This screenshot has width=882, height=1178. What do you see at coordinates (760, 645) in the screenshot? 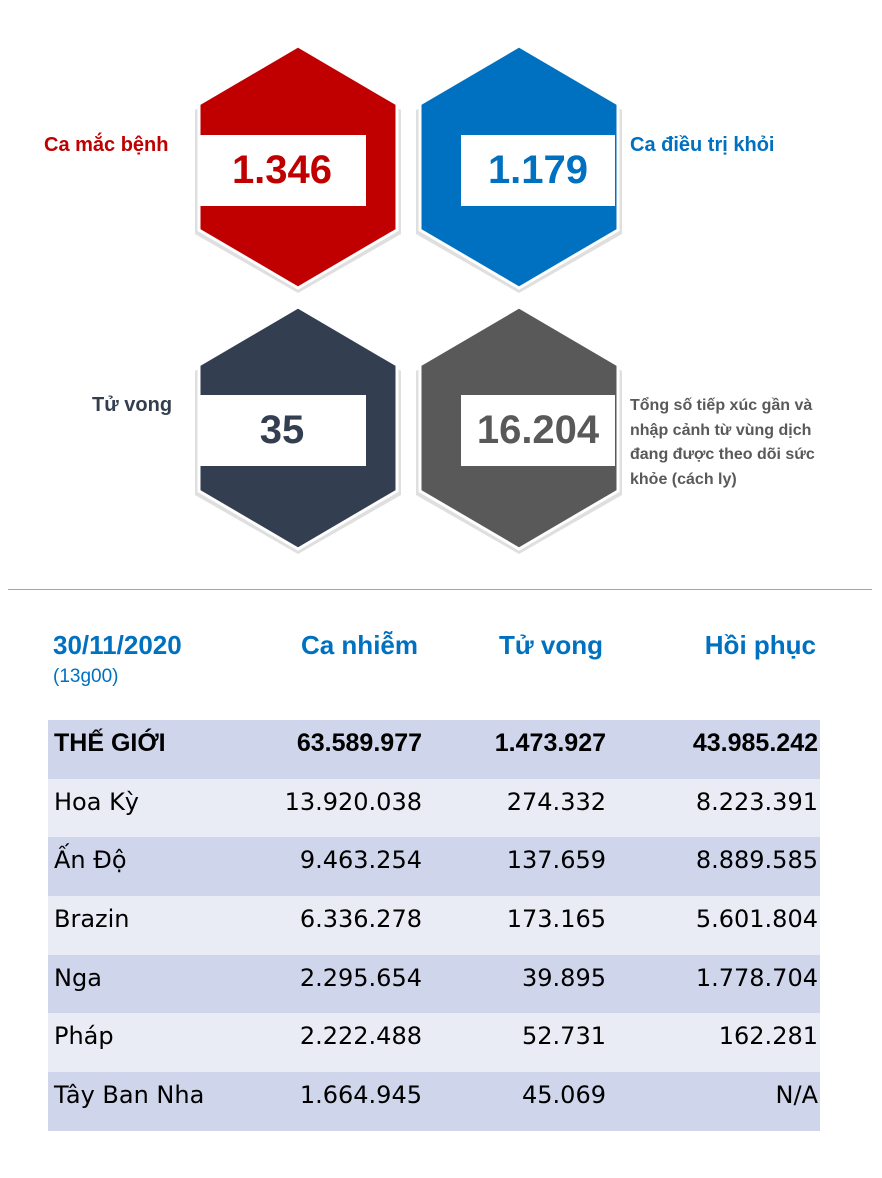
I see `header-recovered: Hồi phục` at bounding box center [760, 645].